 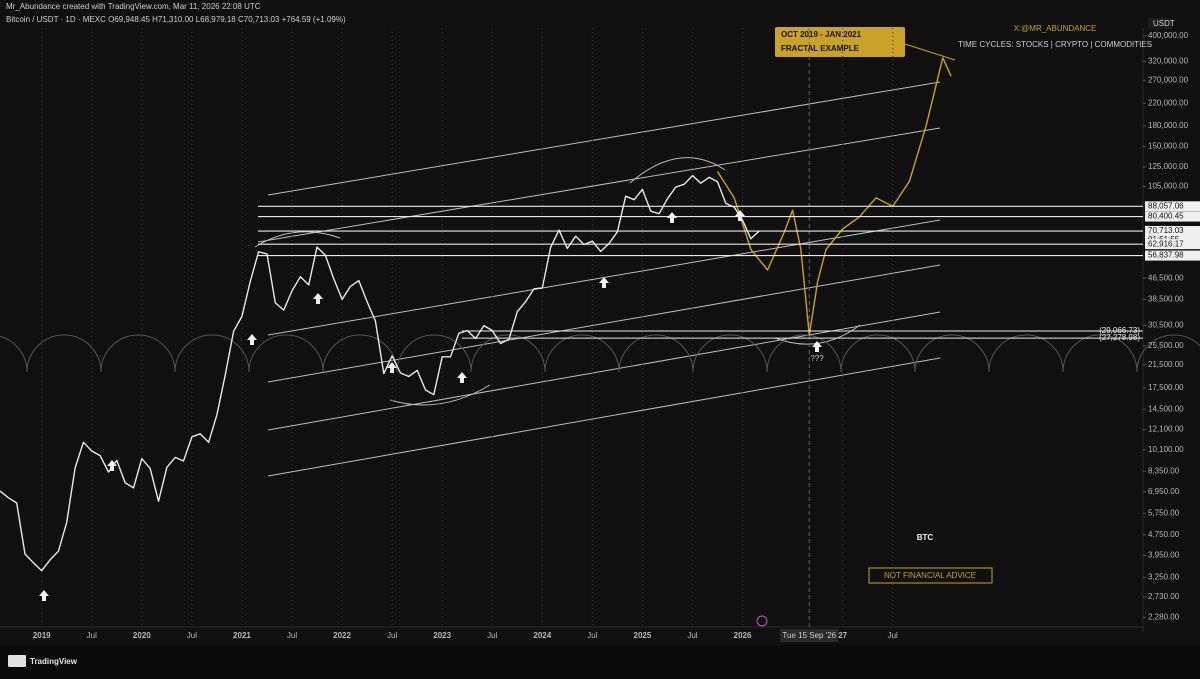 I want to click on footer, so click(x=600, y=662).